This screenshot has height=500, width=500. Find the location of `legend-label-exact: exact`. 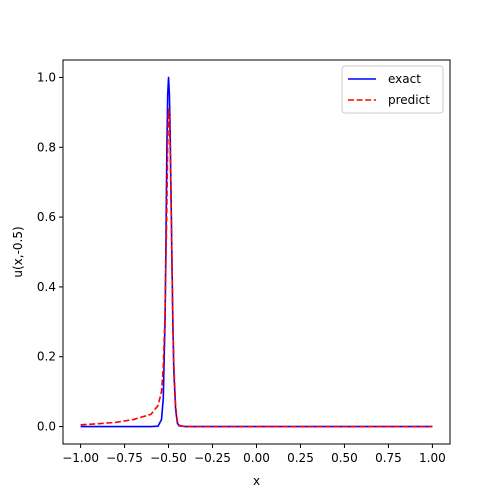

legend-label-exact: exact is located at coordinates (404, 79).